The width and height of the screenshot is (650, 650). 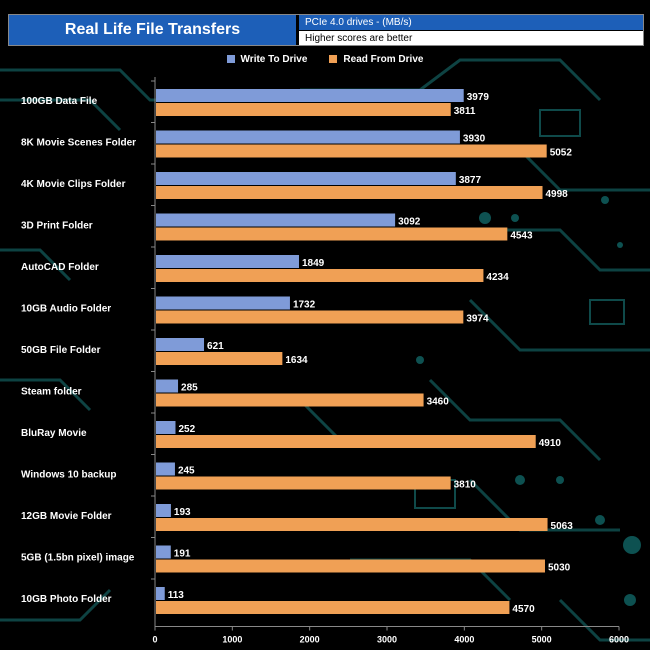 What do you see at coordinates (469, 37) in the screenshot?
I see `higher-better-note: Higher scores are better` at bounding box center [469, 37].